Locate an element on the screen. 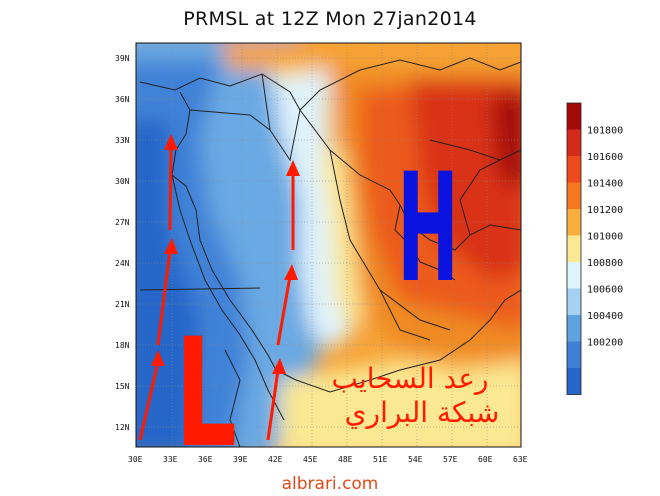  lon-tick-label: 60E is located at coordinates (485, 459).